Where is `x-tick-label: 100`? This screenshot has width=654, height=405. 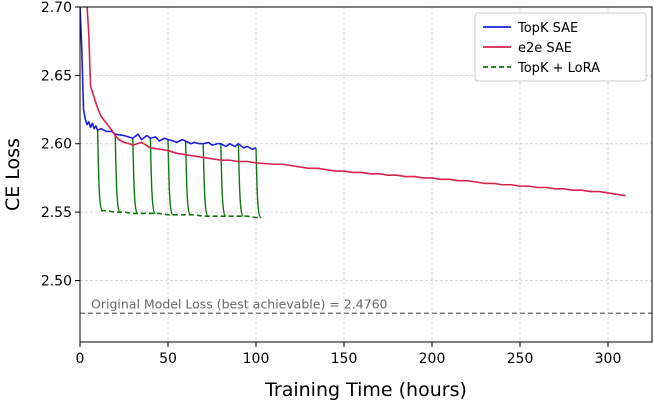
x-tick-label: 100 is located at coordinates (256, 359).